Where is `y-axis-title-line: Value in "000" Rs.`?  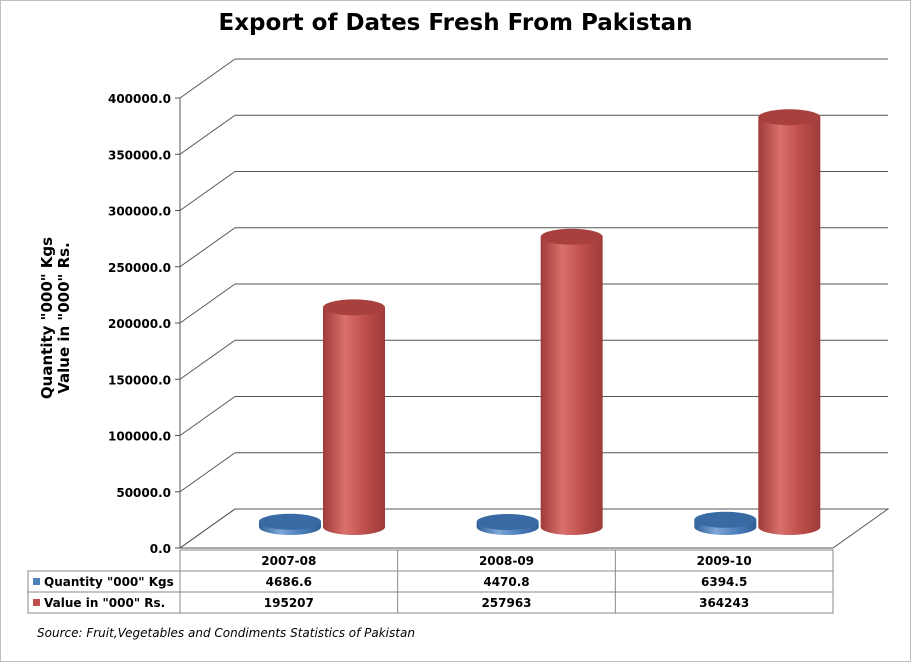
y-axis-title-line: Value in "000" Rs. is located at coordinates (64, 318).